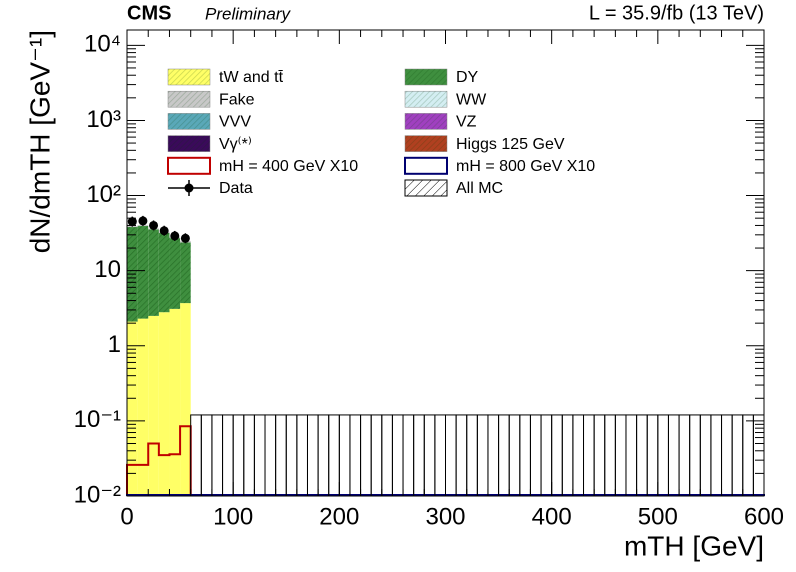 Image resolution: width=796 pixels, height=572 pixels. What do you see at coordinates (676, 13) in the screenshot?
I see `lumi: L = 35.9/fb (13 TeV)` at bounding box center [676, 13].